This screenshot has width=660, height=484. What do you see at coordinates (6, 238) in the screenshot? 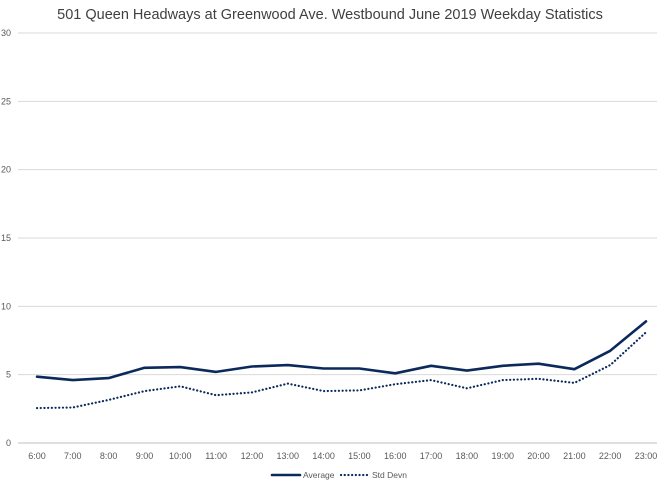
I see `y-tick-label: 15` at bounding box center [6, 238].